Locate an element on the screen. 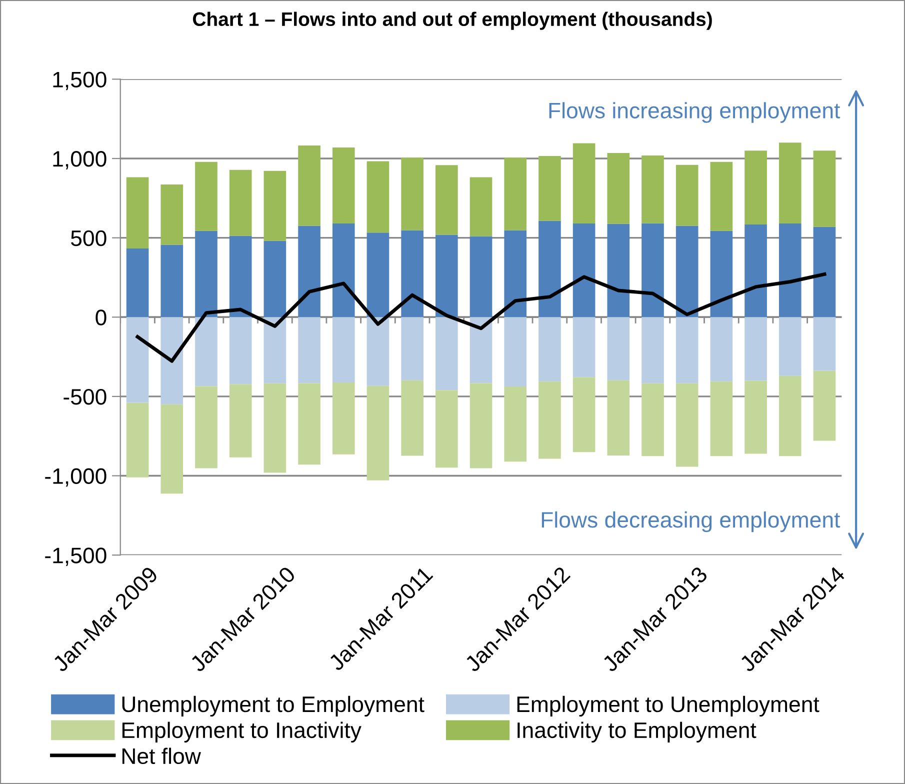 The height and width of the screenshot is (784, 905). annotation: Flows increasing employment is located at coordinates (694, 112).